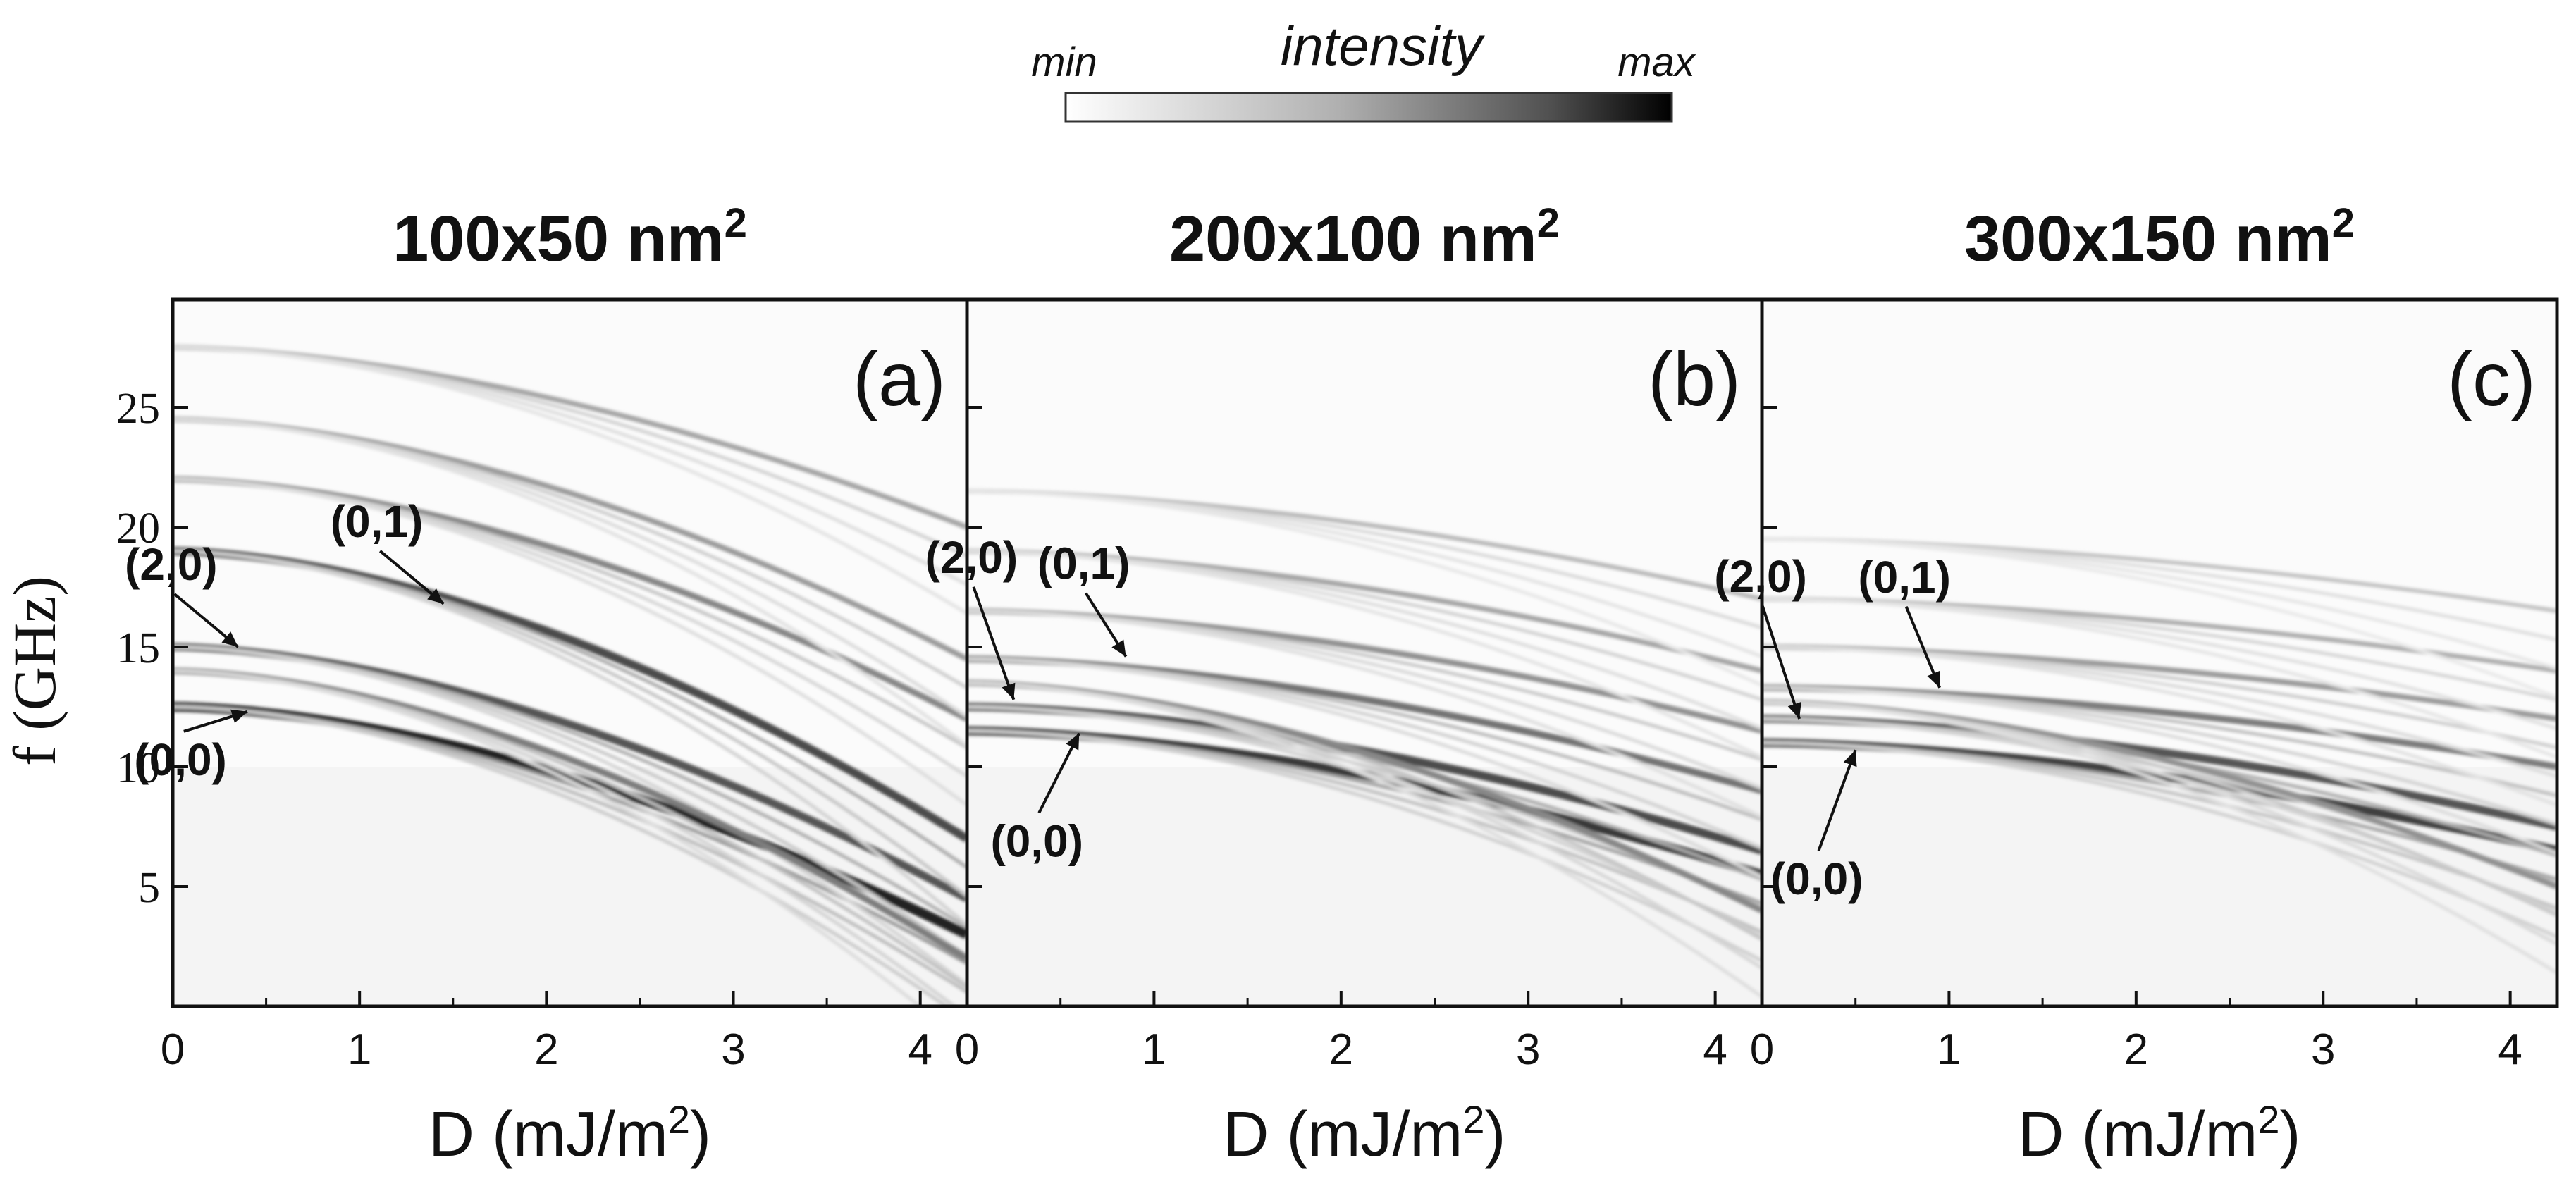 The height and width of the screenshot is (1179, 2576). Describe the element at coordinates (570, 237) in the screenshot. I see `panel-title: 100x50 nm2` at that location.